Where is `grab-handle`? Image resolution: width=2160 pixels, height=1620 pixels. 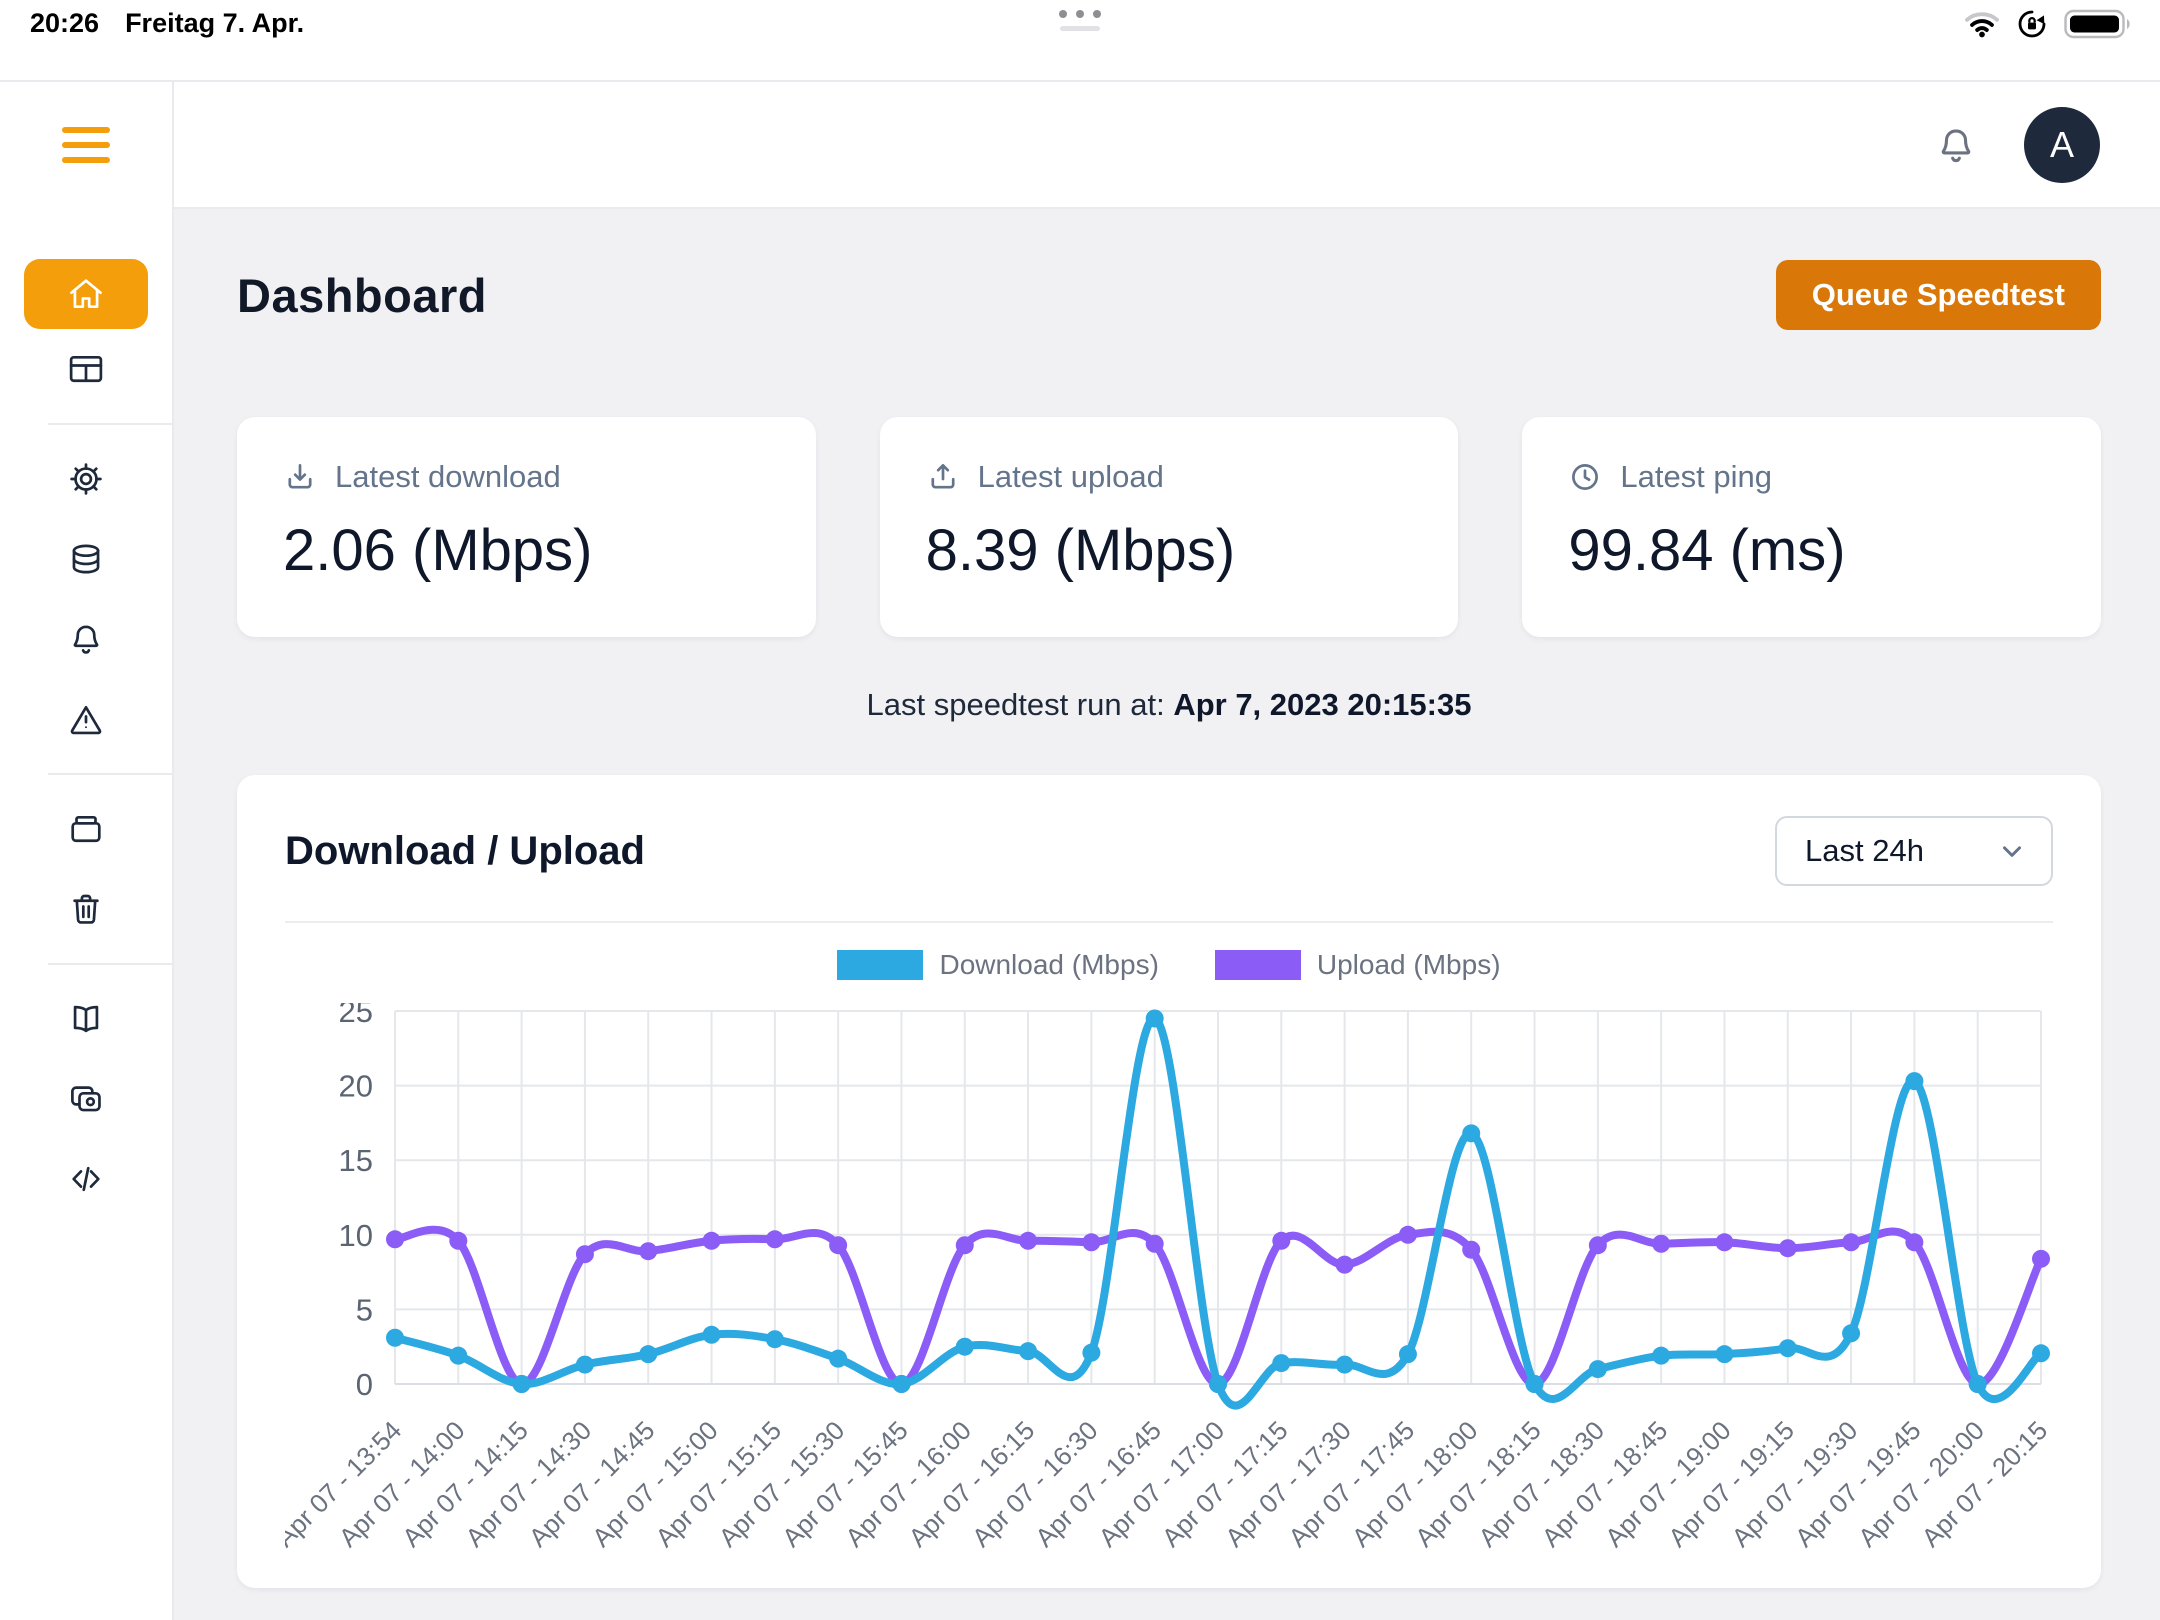
grab-handle is located at coordinates (1080, 28).